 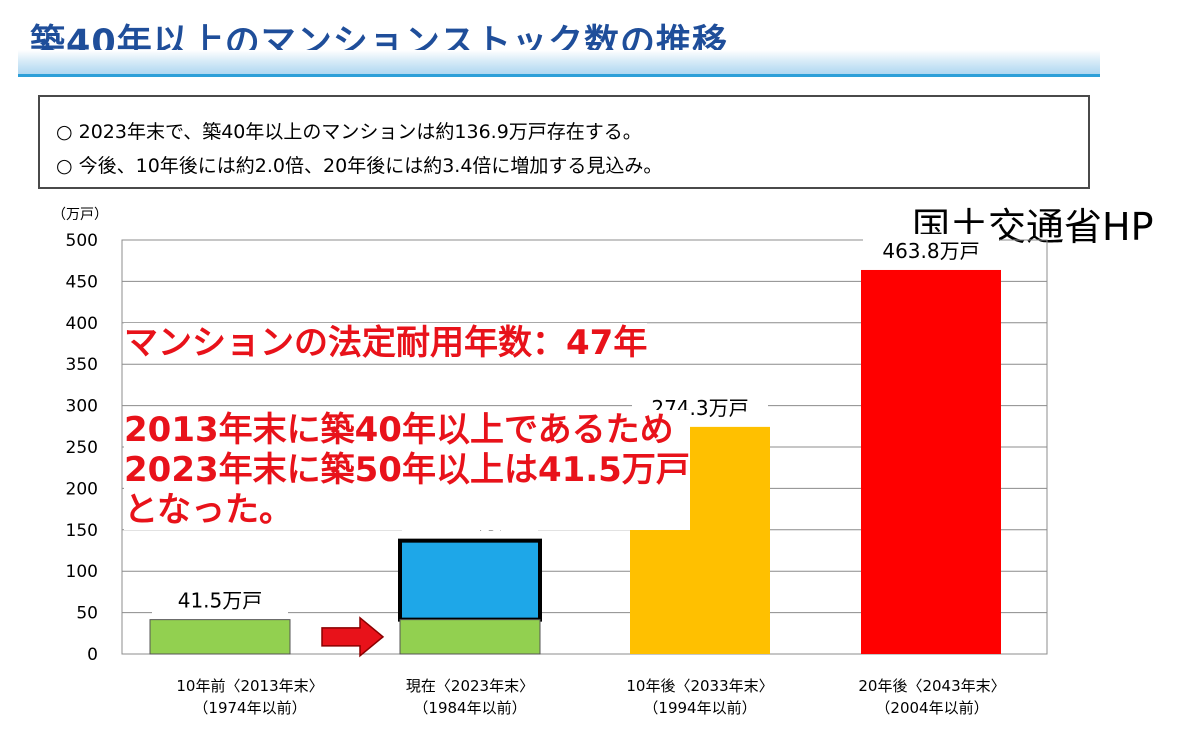 I want to click on category-label-line2: （1984年以前）, so click(x=470, y=708).